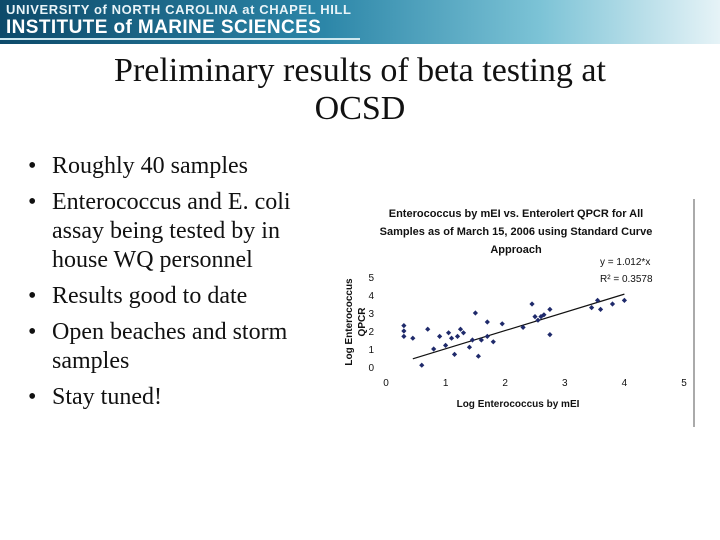  Describe the element at coordinates (626, 279) in the screenshot. I see `r-squared-label: R² = 0.3578` at that location.